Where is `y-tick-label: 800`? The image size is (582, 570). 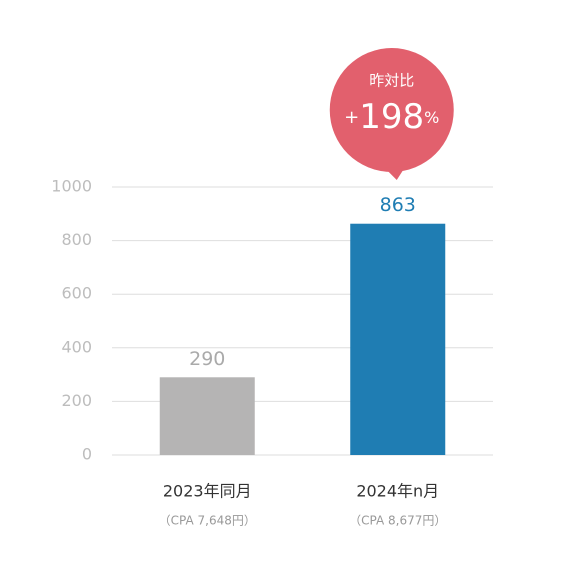
y-tick-label: 800 is located at coordinates (76, 239).